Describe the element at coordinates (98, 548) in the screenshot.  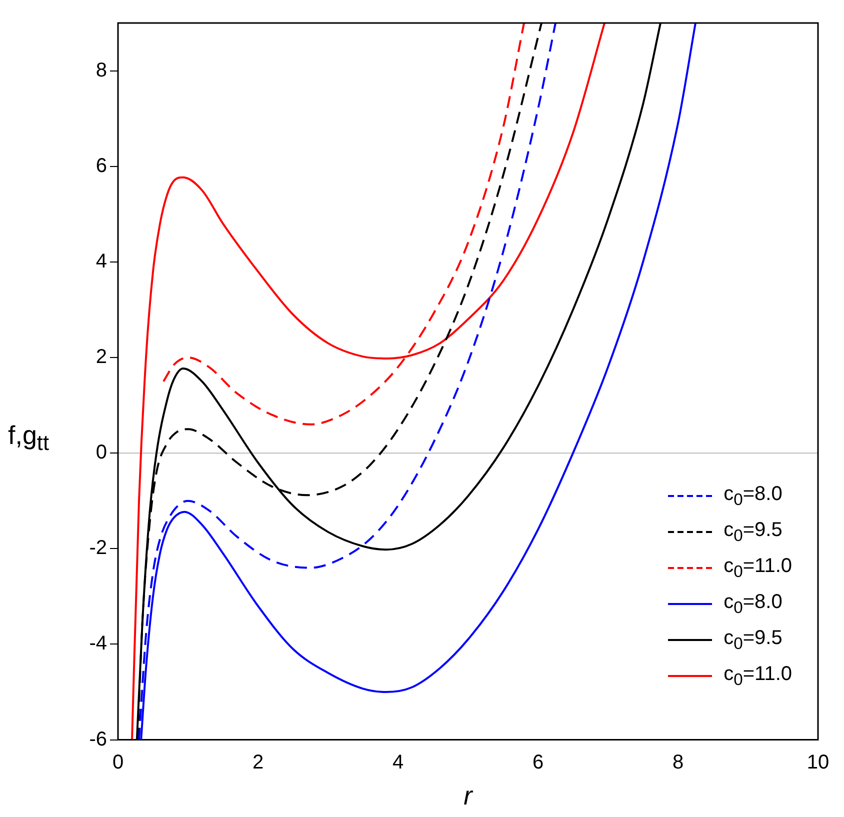
I see `y-tick-label: -2` at that location.